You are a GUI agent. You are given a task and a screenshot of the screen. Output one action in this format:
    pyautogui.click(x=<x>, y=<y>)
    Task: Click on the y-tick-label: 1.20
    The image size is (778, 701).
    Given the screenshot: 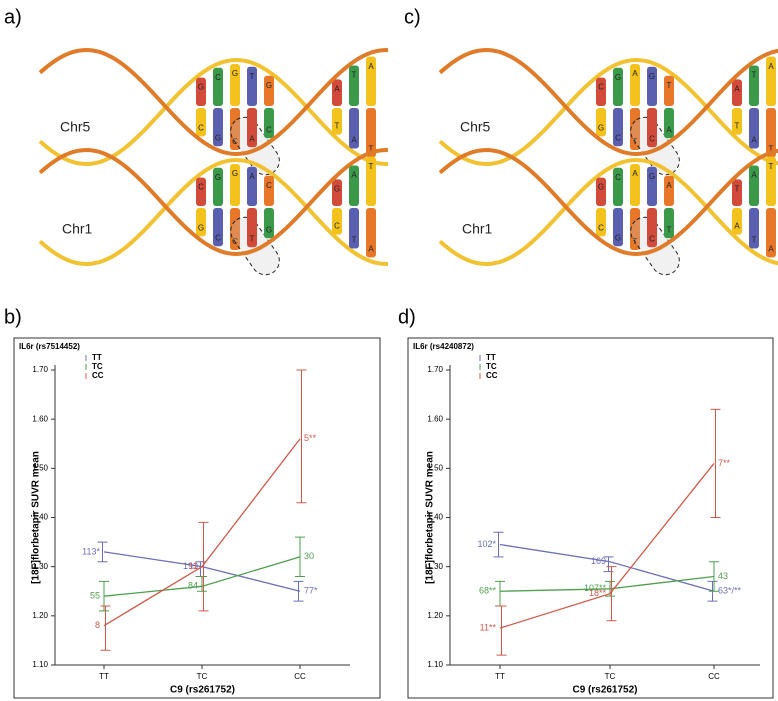 What is the action you would take?
    pyautogui.click(x=435, y=615)
    